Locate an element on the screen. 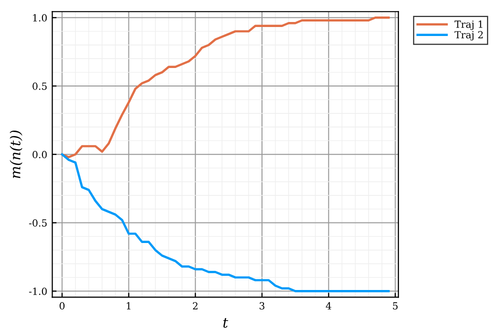  x-tick-label: 1 is located at coordinates (128, 306).